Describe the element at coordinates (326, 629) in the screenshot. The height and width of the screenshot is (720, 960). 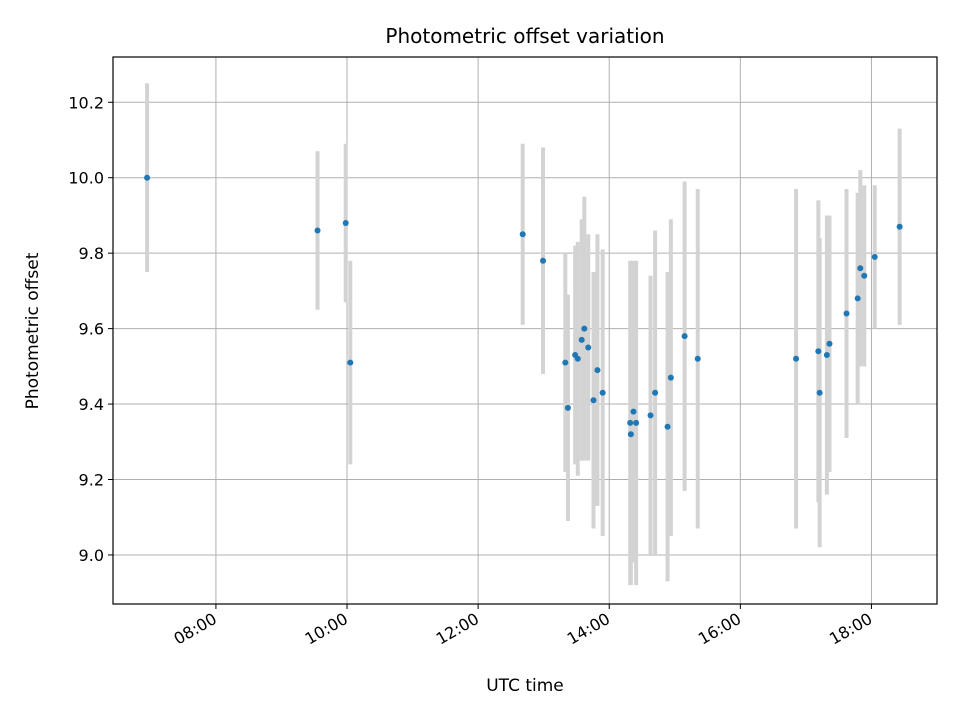
I see `x-tick-label: 10:00` at that location.